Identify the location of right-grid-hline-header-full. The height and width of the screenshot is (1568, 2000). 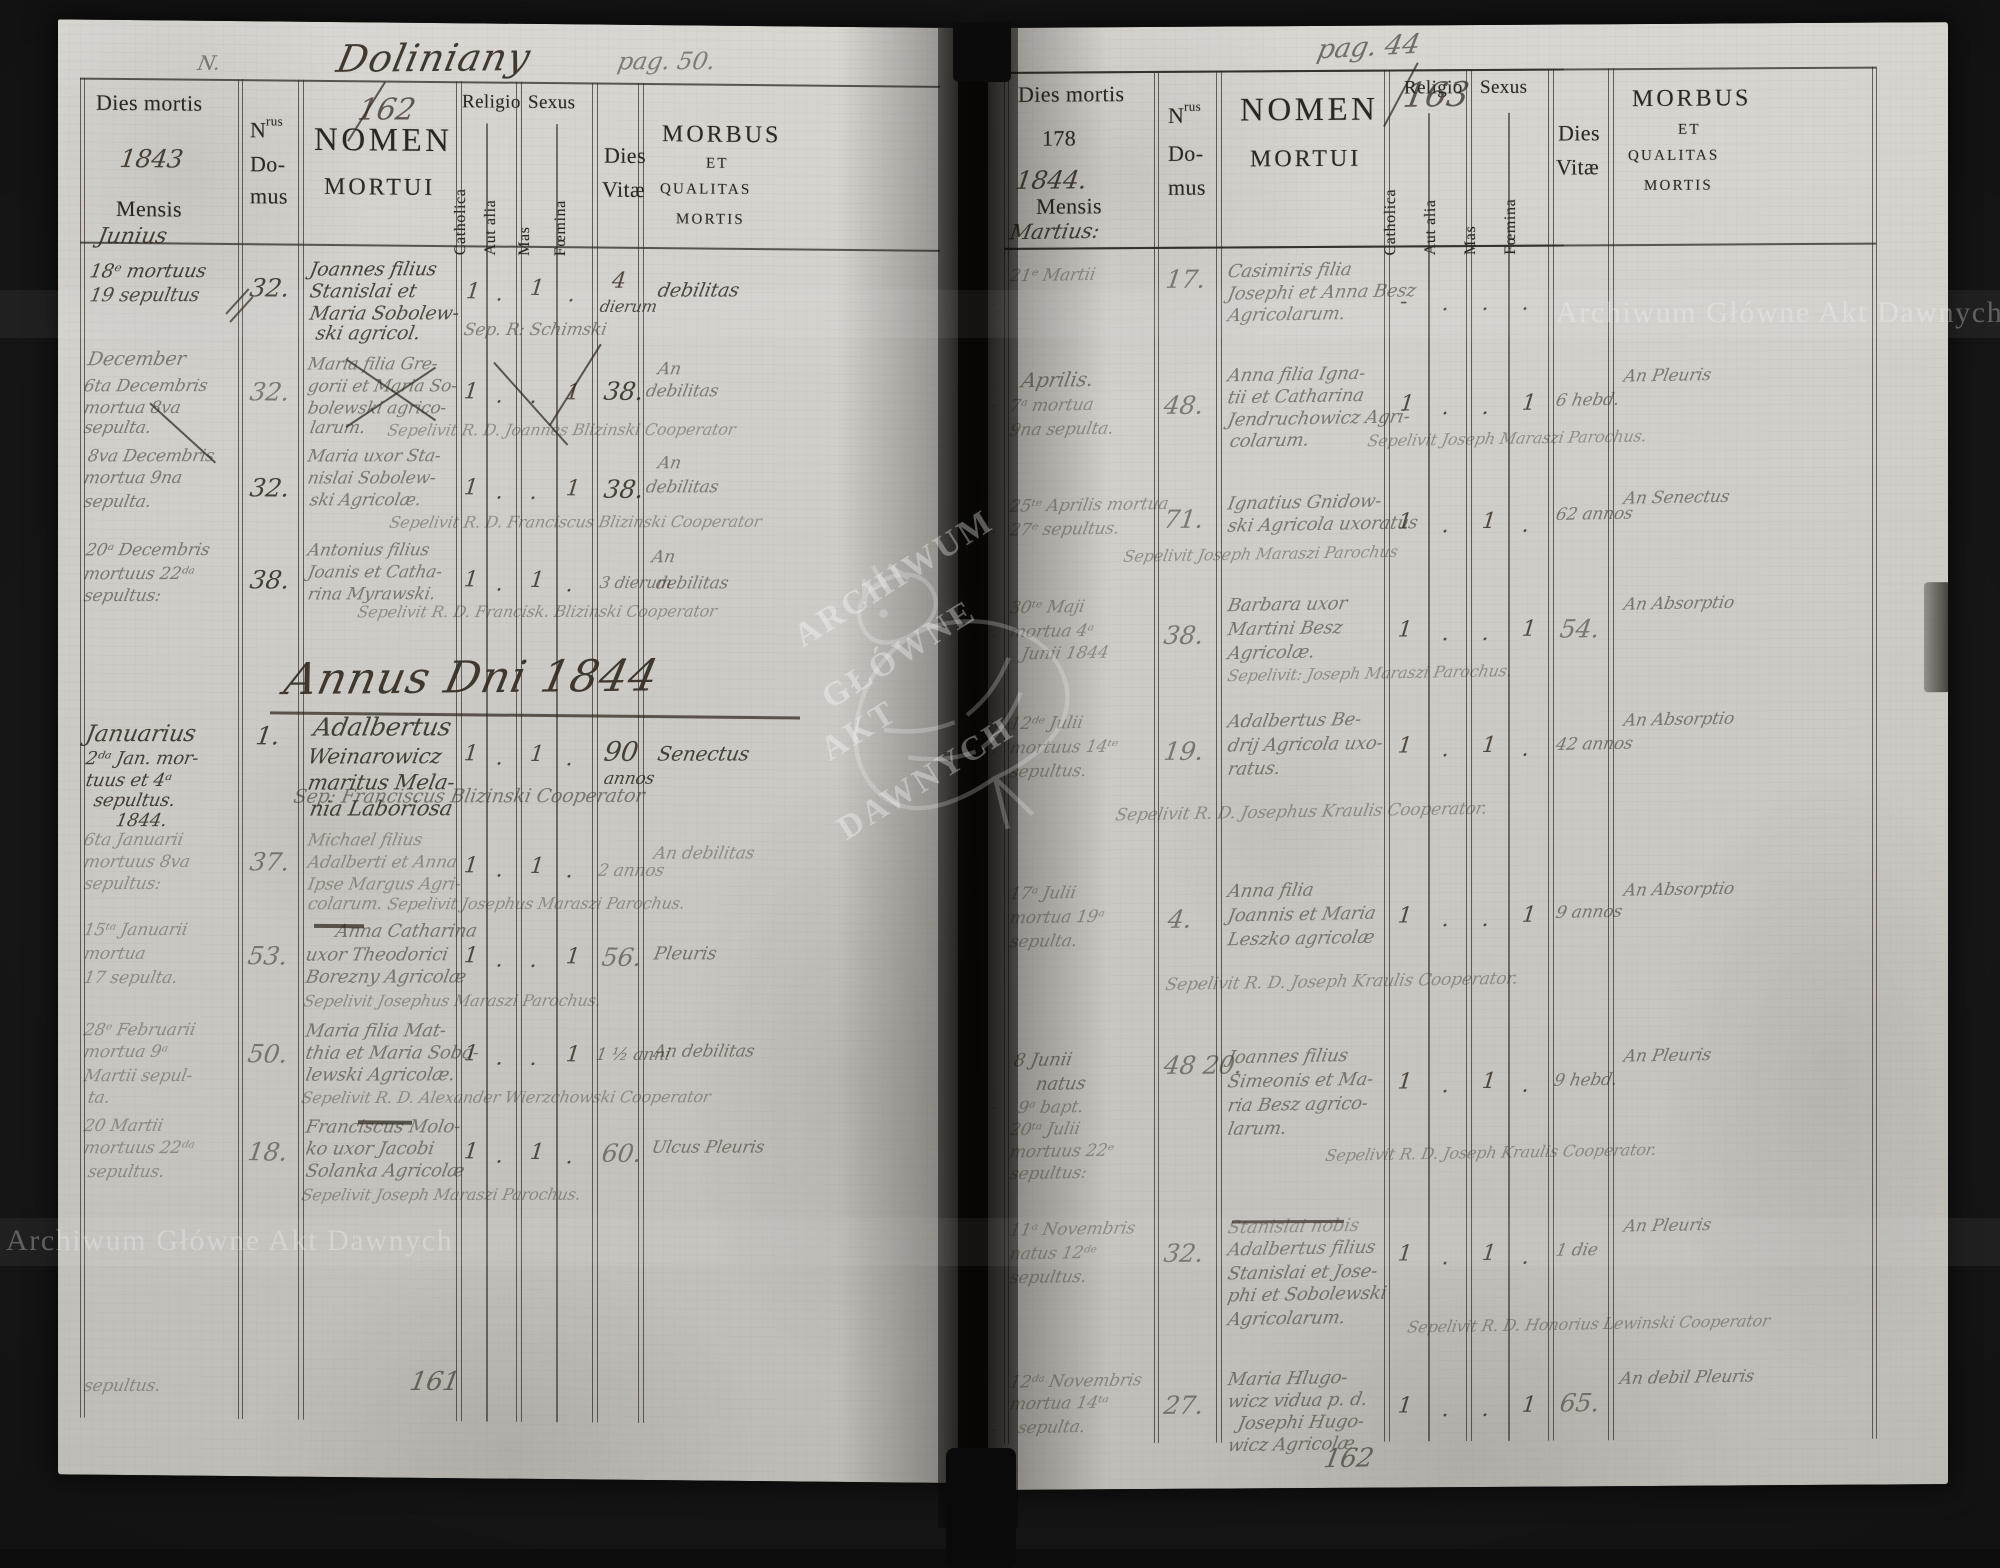
(1440, 246).